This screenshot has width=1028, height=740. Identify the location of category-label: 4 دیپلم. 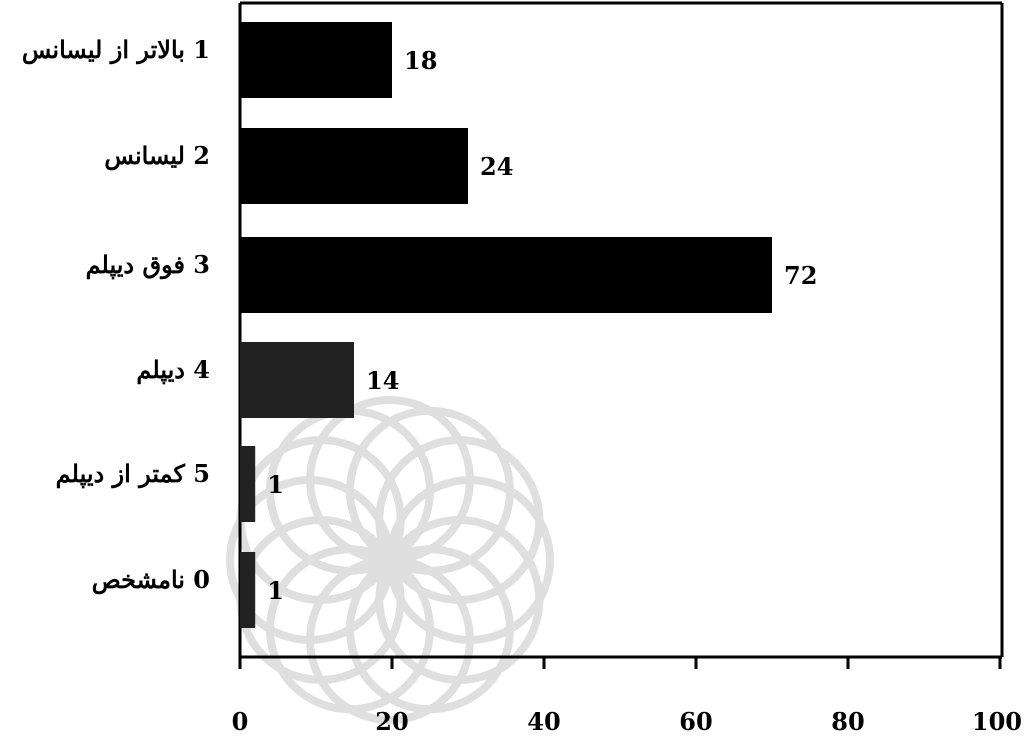
(173, 370).